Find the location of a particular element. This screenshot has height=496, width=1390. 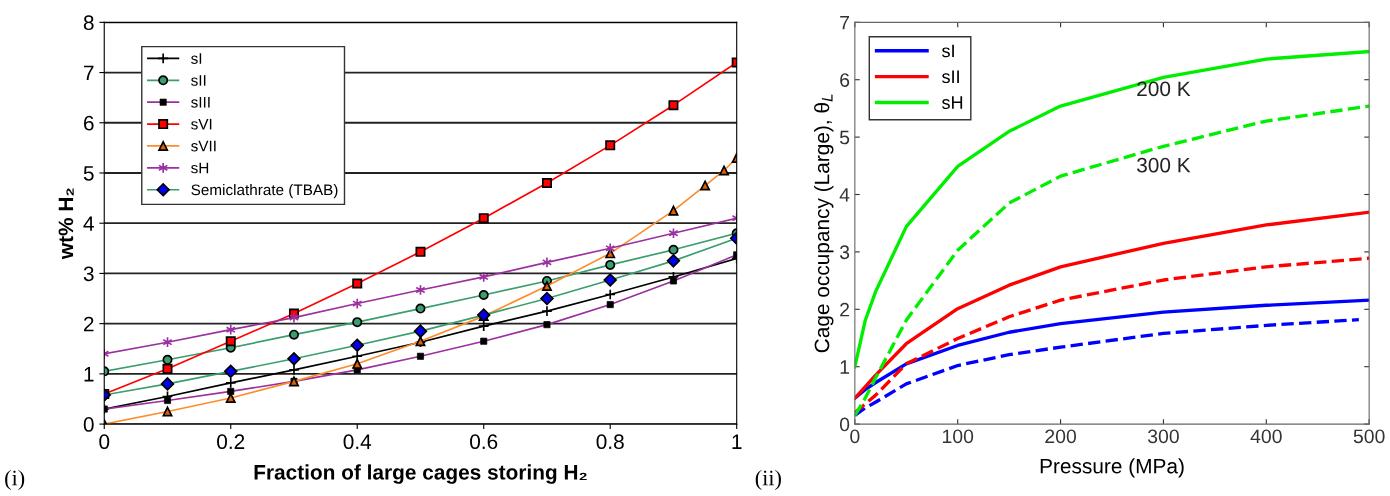

legend-label: sIII is located at coordinates (200, 102).